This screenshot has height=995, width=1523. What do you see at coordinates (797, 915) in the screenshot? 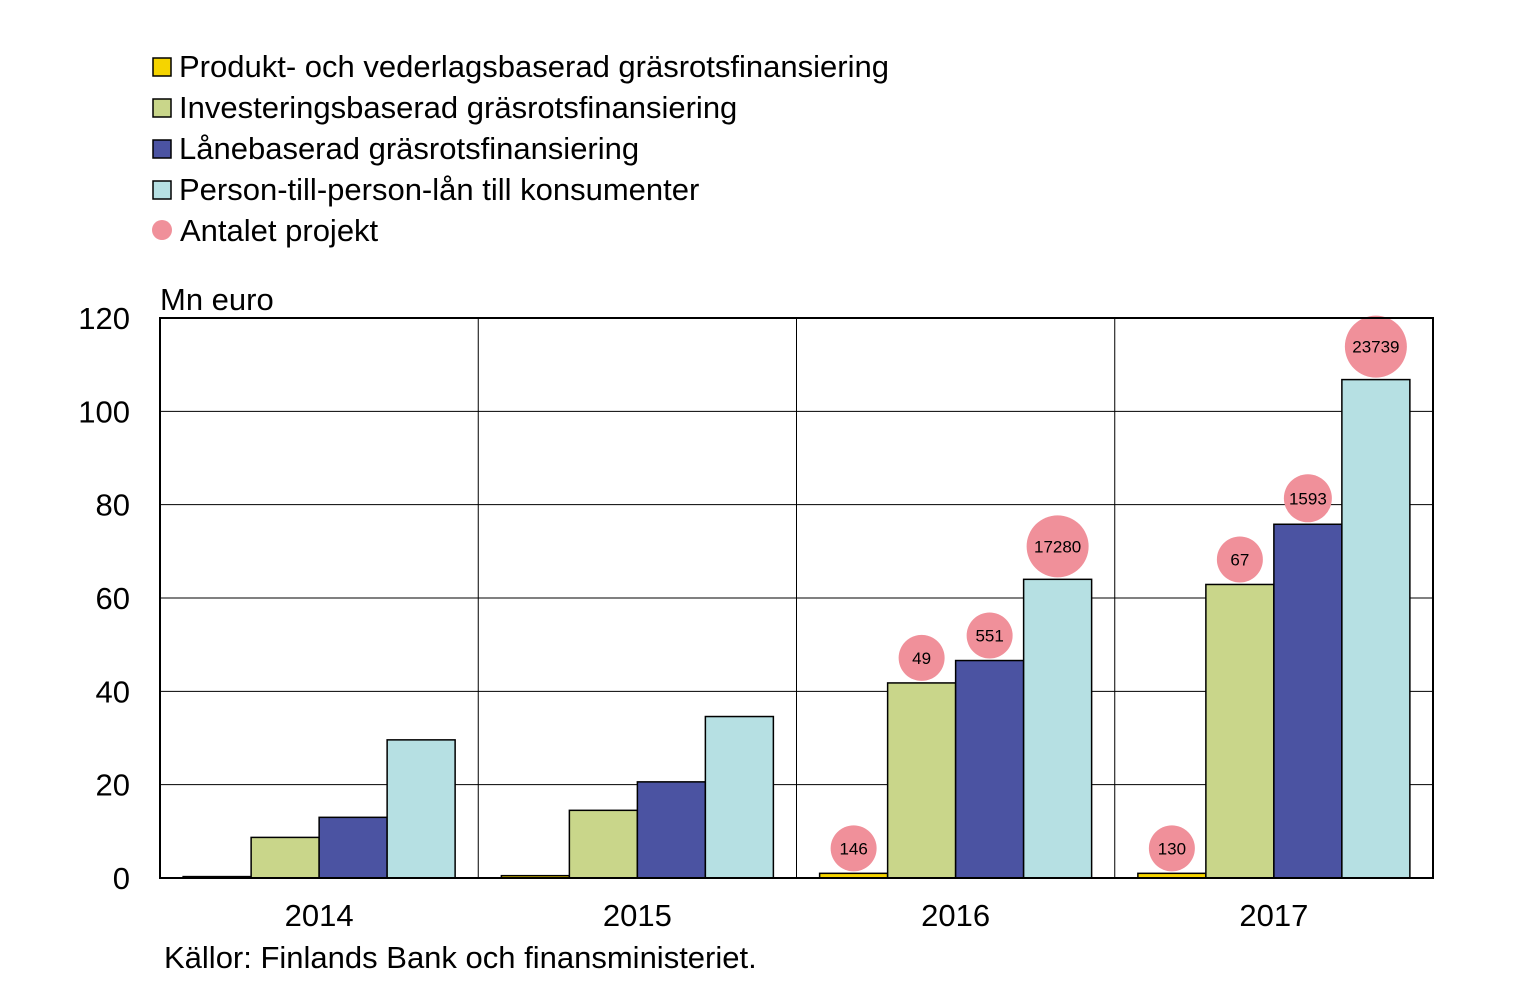
I see `x-axis-ticks: 2014 2015 2016 2017` at bounding box center [797, 915].